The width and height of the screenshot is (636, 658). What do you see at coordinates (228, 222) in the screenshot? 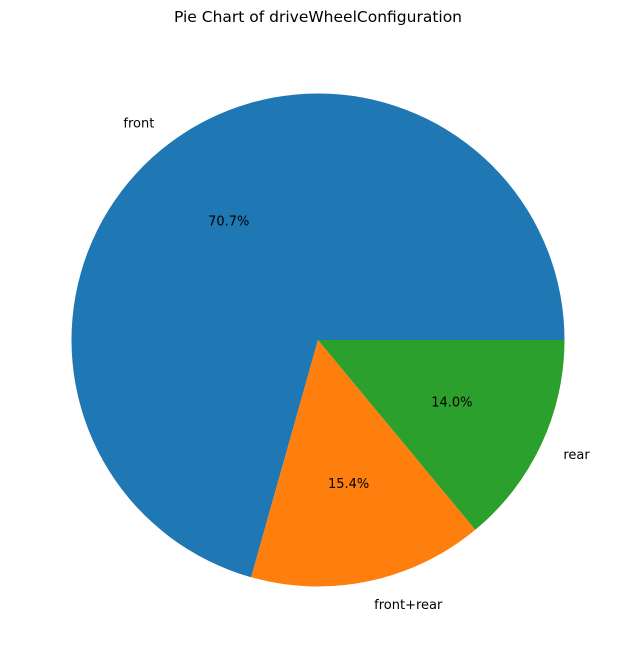
I see `slice-percent-front: 70.7%` at bounding box center [228, 222].